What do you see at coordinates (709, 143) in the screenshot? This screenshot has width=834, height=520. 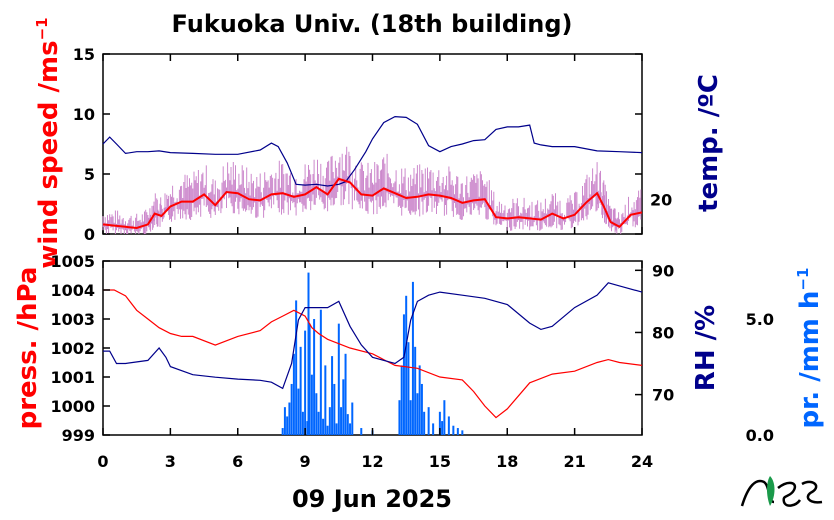 I see `temperature-axis-label: temp. /ºC` at bounding box center [709, 143].